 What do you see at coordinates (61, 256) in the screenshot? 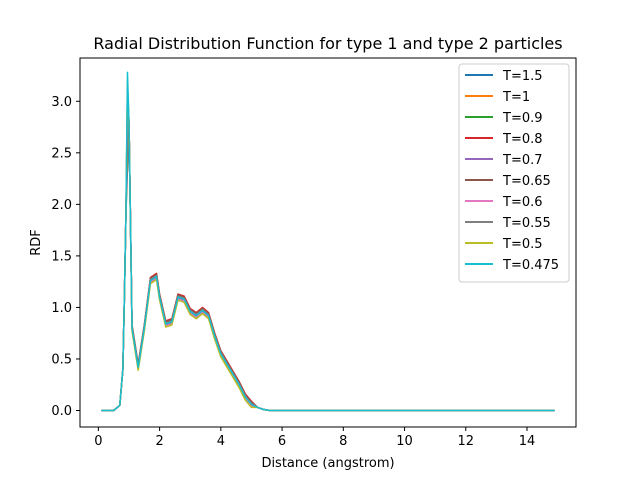
I see `y-tick-label: 1.5` at bounding box center [61, 256].